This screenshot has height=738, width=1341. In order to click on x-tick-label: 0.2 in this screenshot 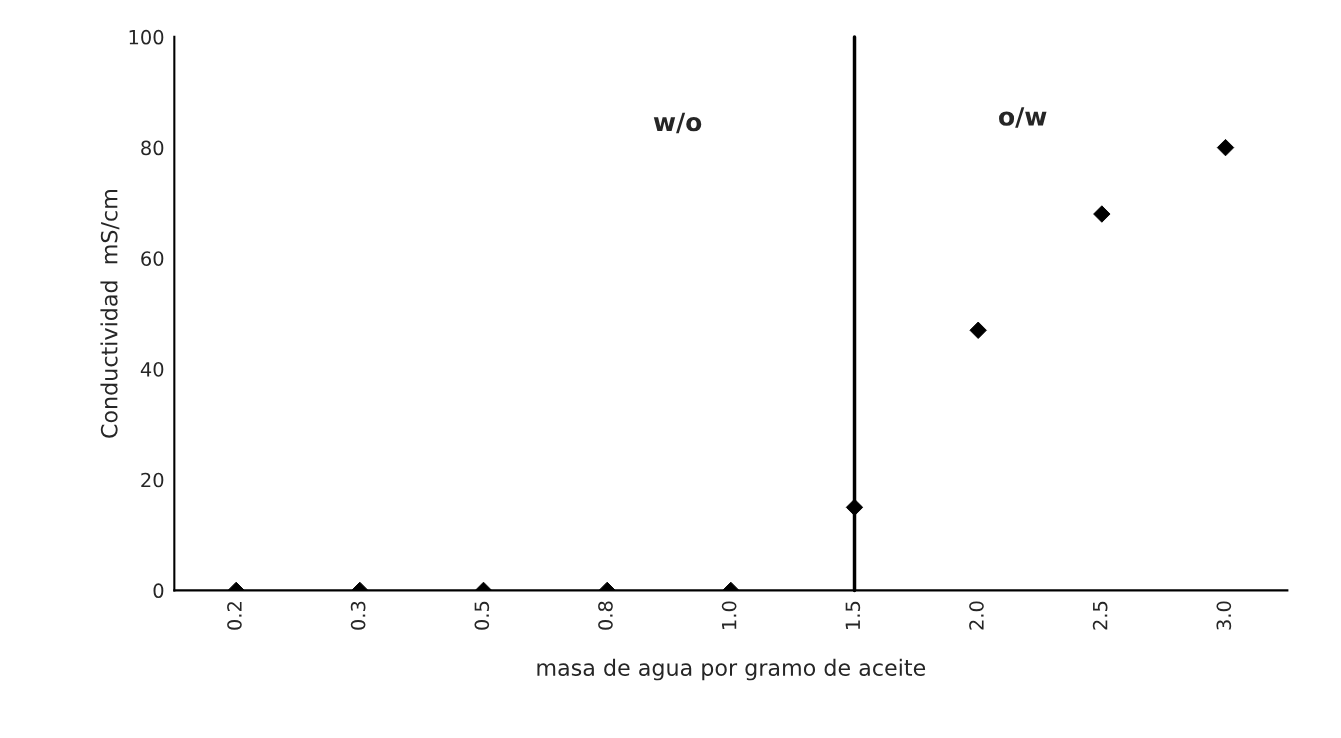, I will do `click(234, 616)`.